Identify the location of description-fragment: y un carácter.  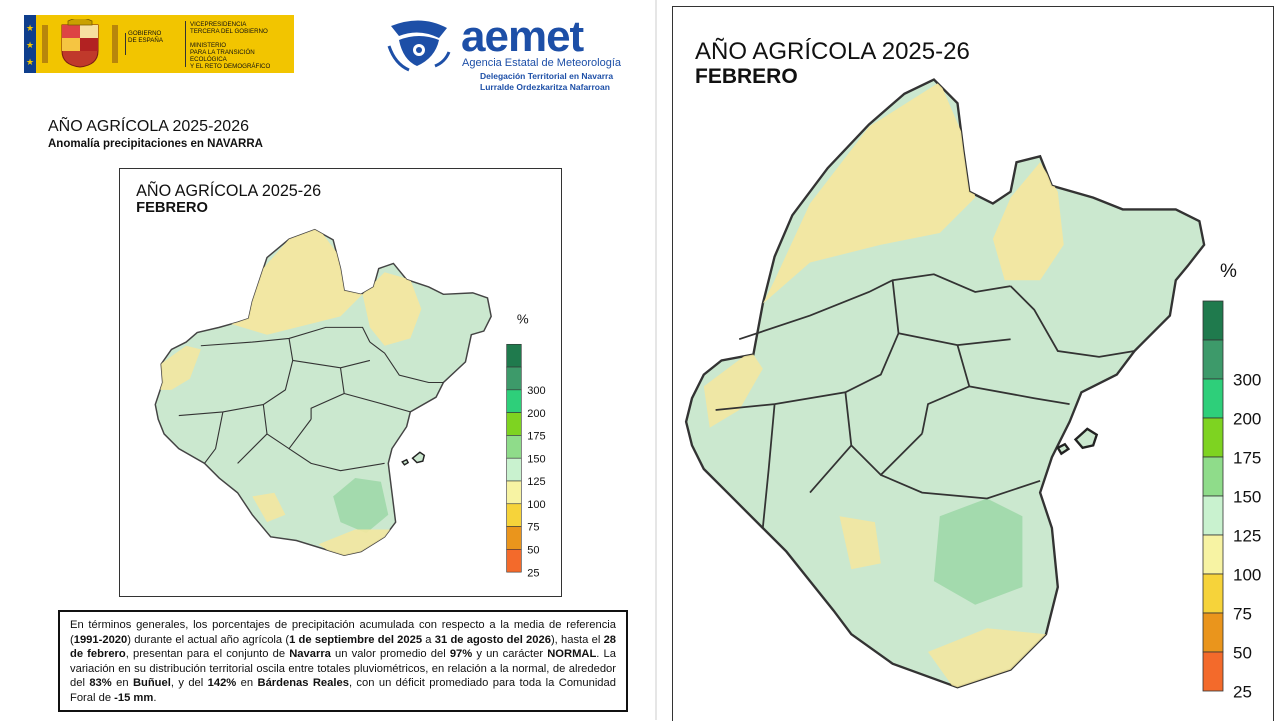
(510, 654).